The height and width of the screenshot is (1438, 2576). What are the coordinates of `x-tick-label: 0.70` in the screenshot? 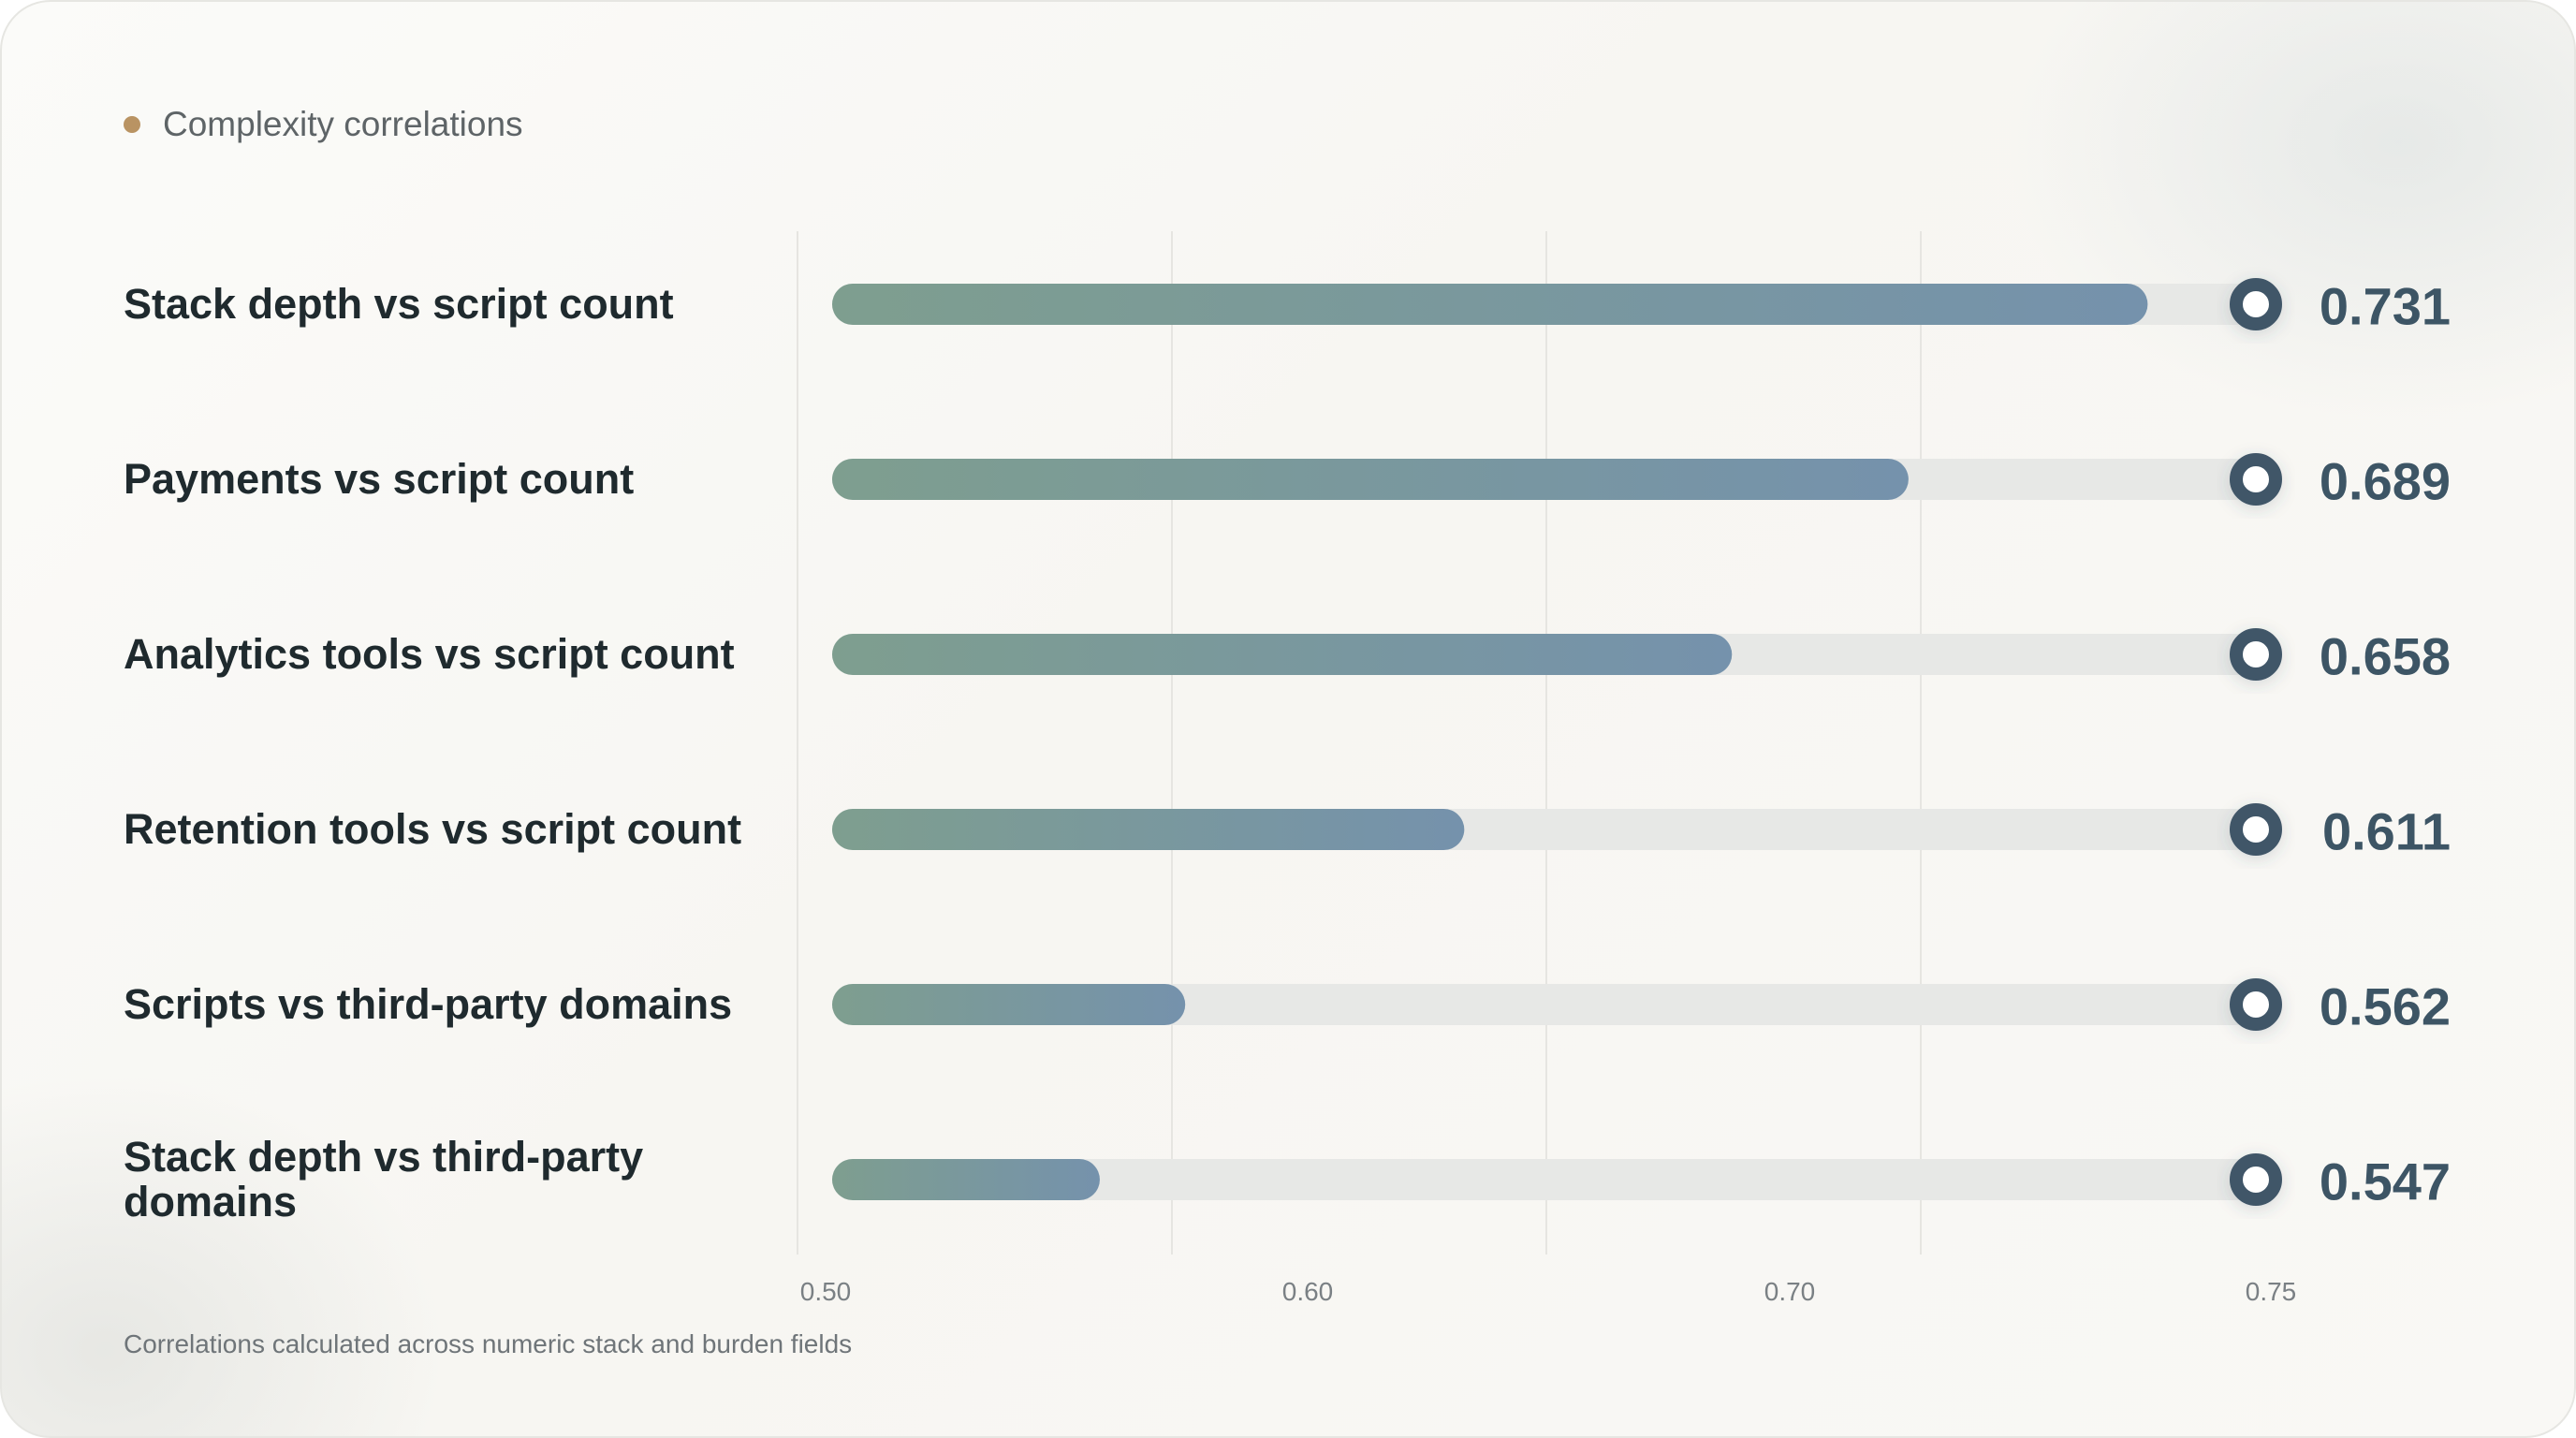 It's located at (1790, 1291).